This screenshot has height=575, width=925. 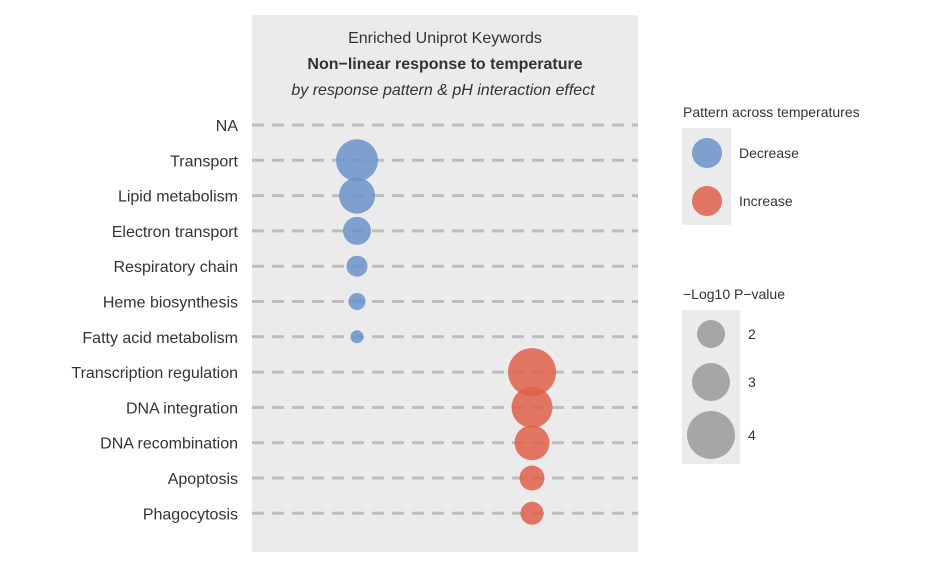 I want to click on y-tick-label-dna-recombination: DNA recombination, so click(x=169, y=444).